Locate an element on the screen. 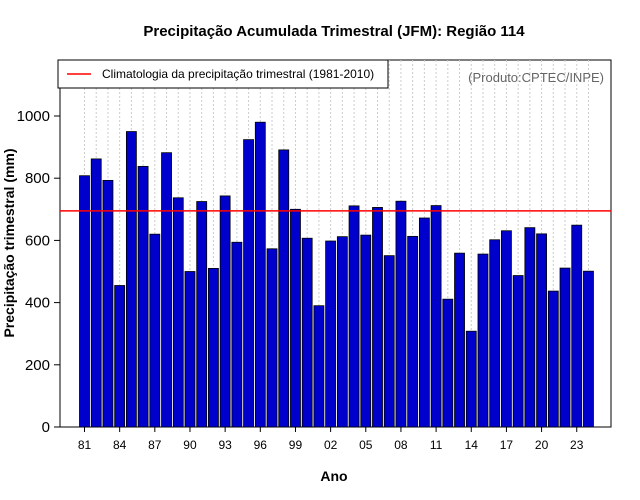 The width and height of the screenshot is (640, 500). x-tick-label: 20 is located at coordinates (542, 445).